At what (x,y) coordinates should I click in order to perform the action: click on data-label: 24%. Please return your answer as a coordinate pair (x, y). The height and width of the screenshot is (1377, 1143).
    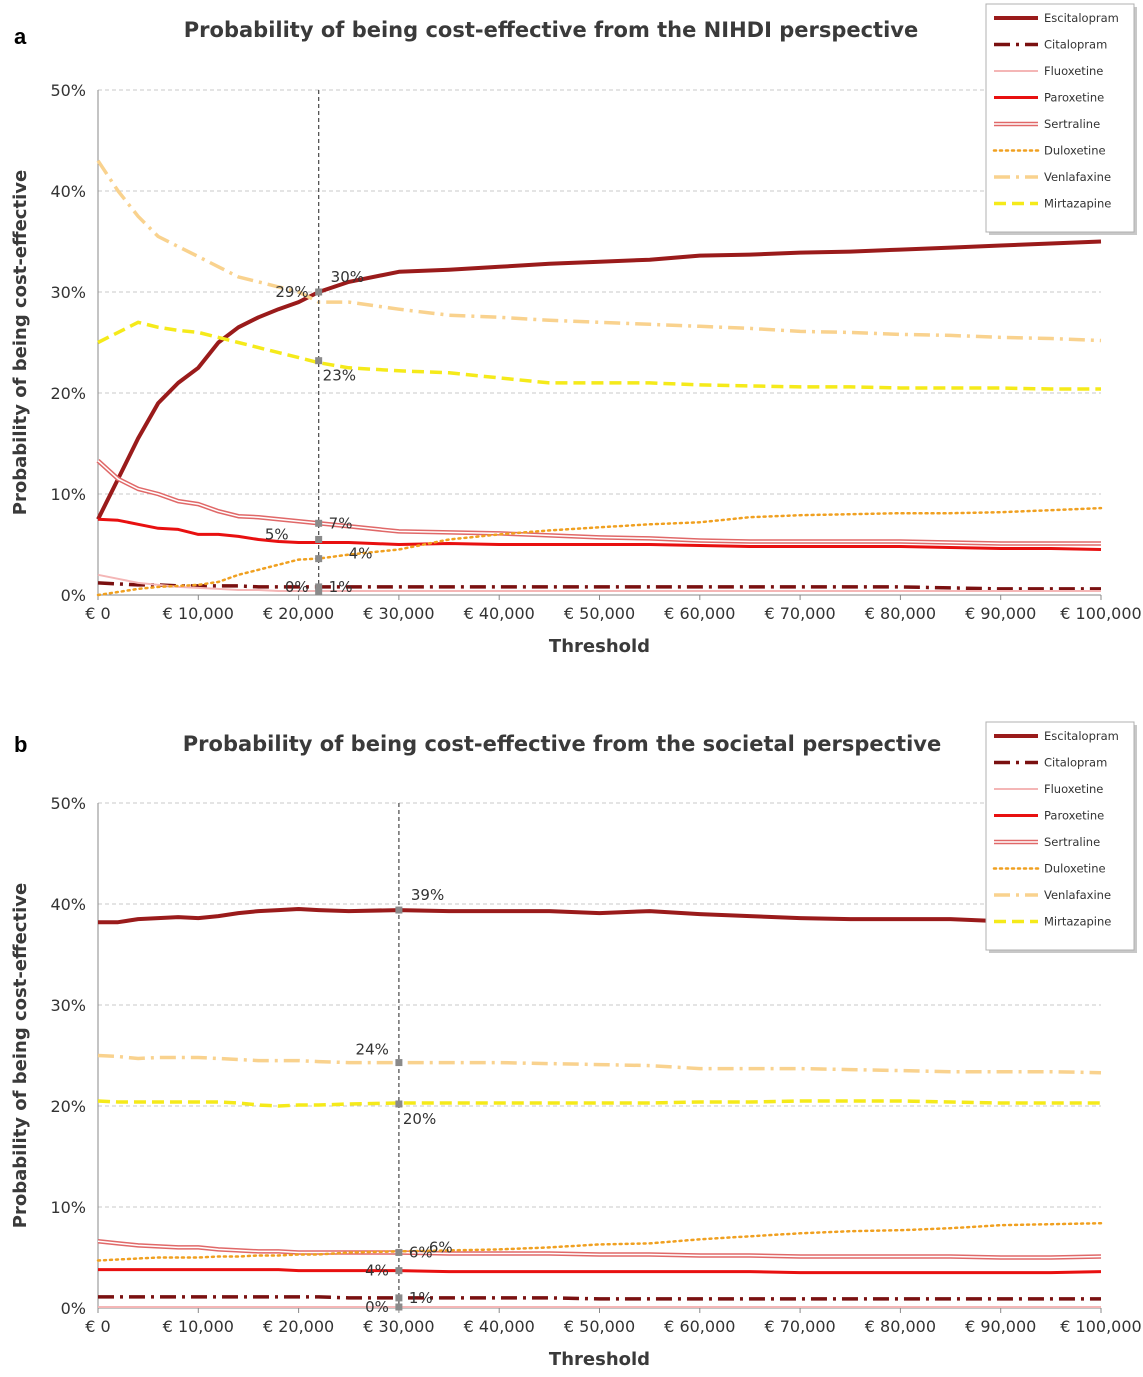
    Looking at the image, I should click on (372, 1050).